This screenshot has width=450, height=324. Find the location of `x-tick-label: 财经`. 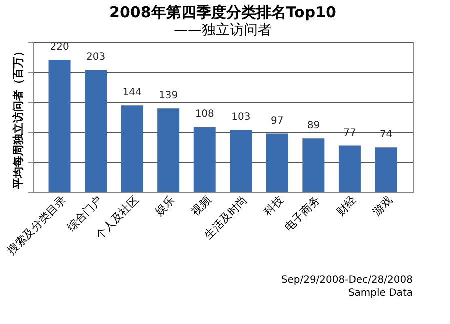

x-tick-label: 财经 is located at coordinates (346, 206).